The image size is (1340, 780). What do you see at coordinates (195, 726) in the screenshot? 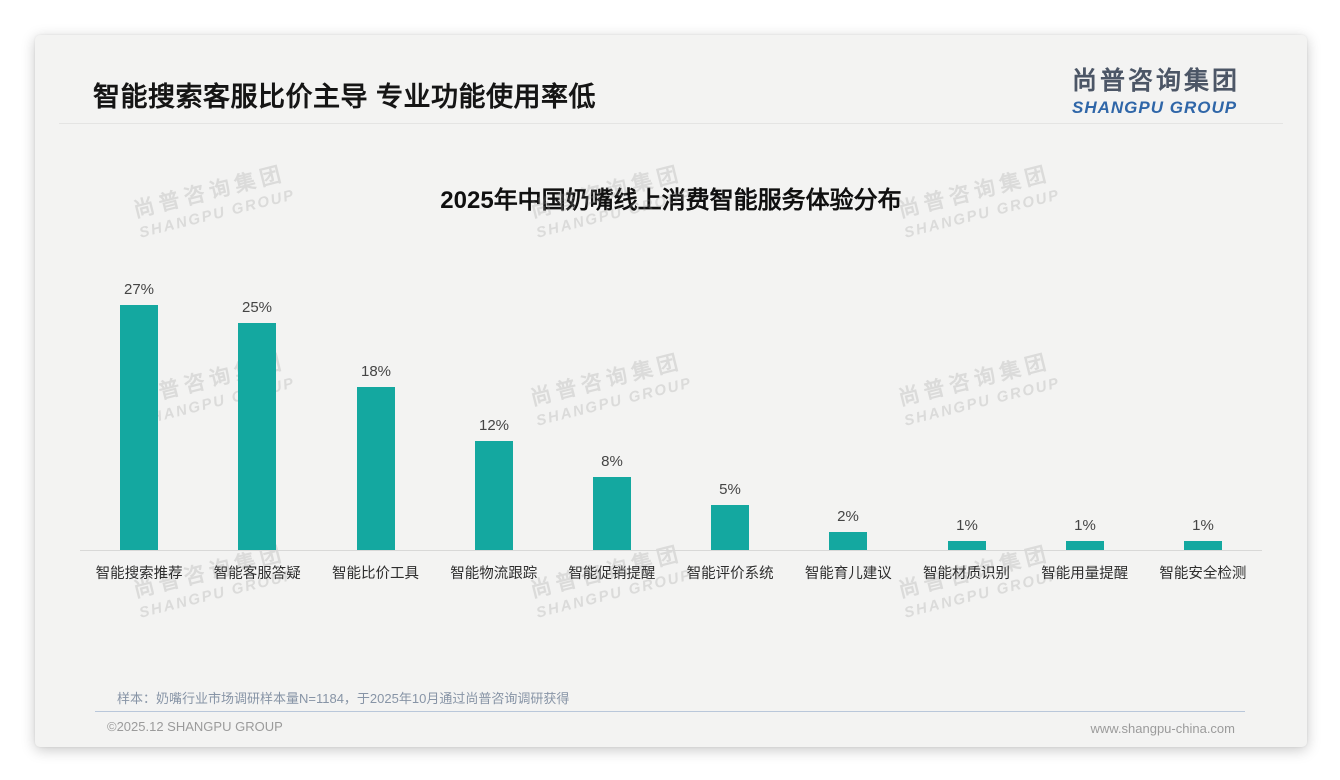
I see `copyright-text: ©2025.12 SHANGPU GROUP` at bounding box center [195, 726].